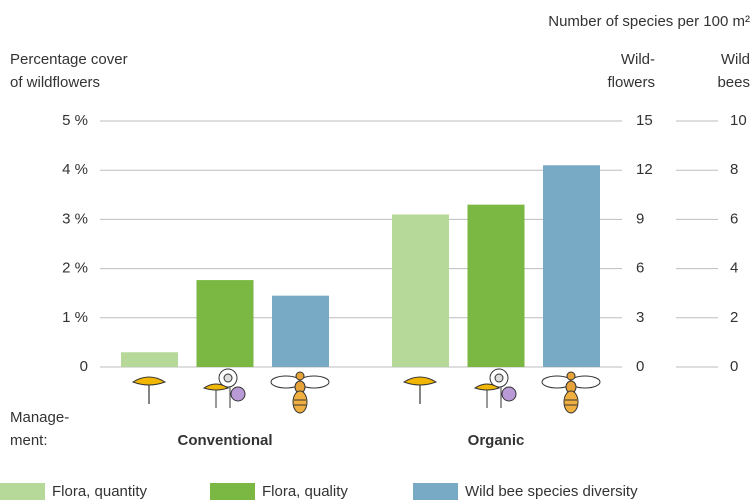  Describe the element at coordinates (551, 491) in the screenshot. I see `legend-label: Wild bee species diversity` at that location.